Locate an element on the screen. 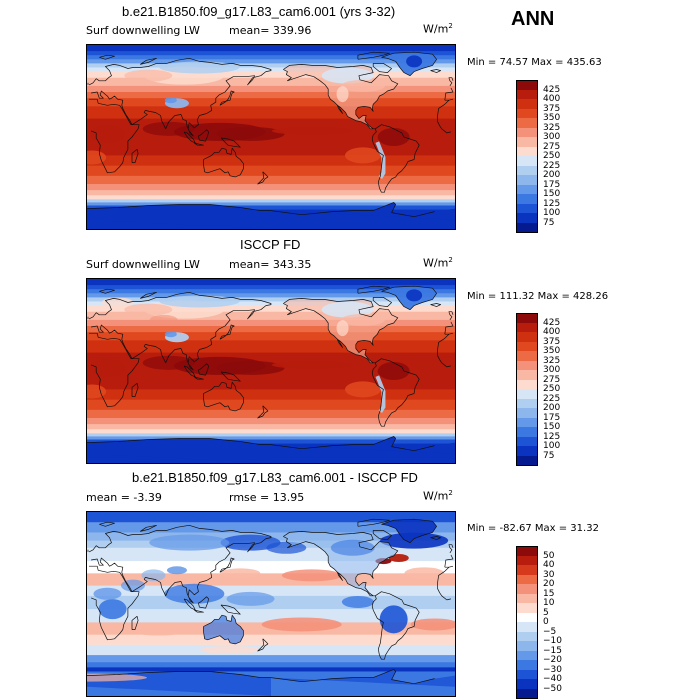 This screenshot has width=700, height=700. colorbar-level-label: 15 is located at coordinates (549, 593).